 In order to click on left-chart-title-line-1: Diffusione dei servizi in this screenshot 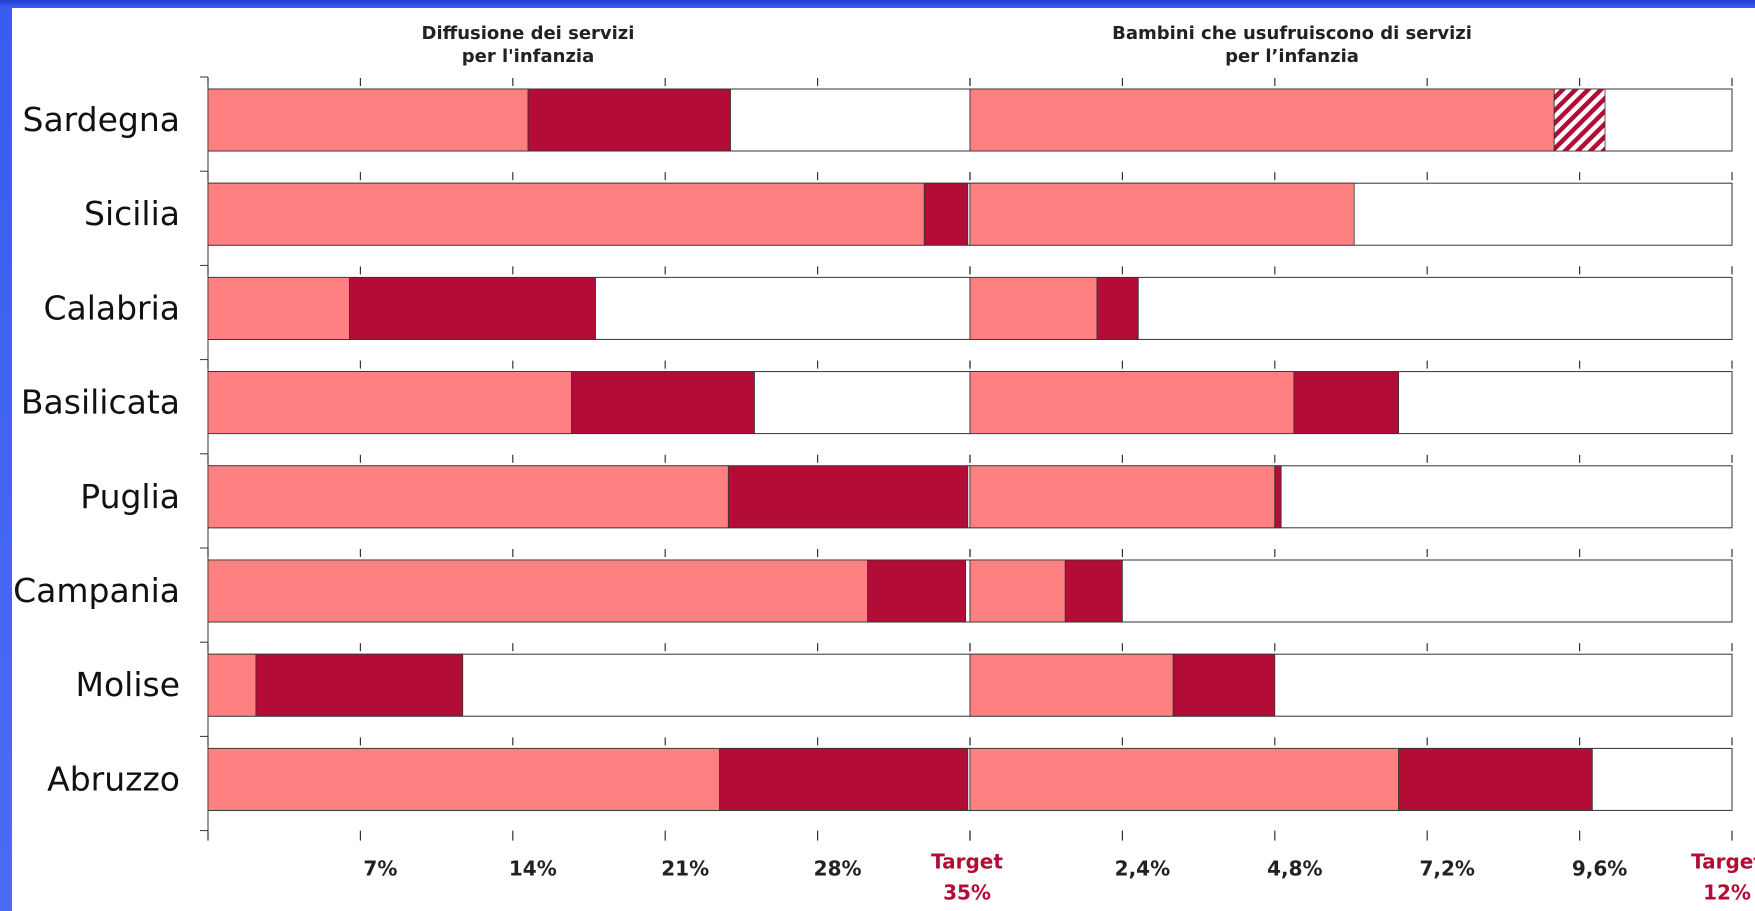, I will do `click(528, 33)`.